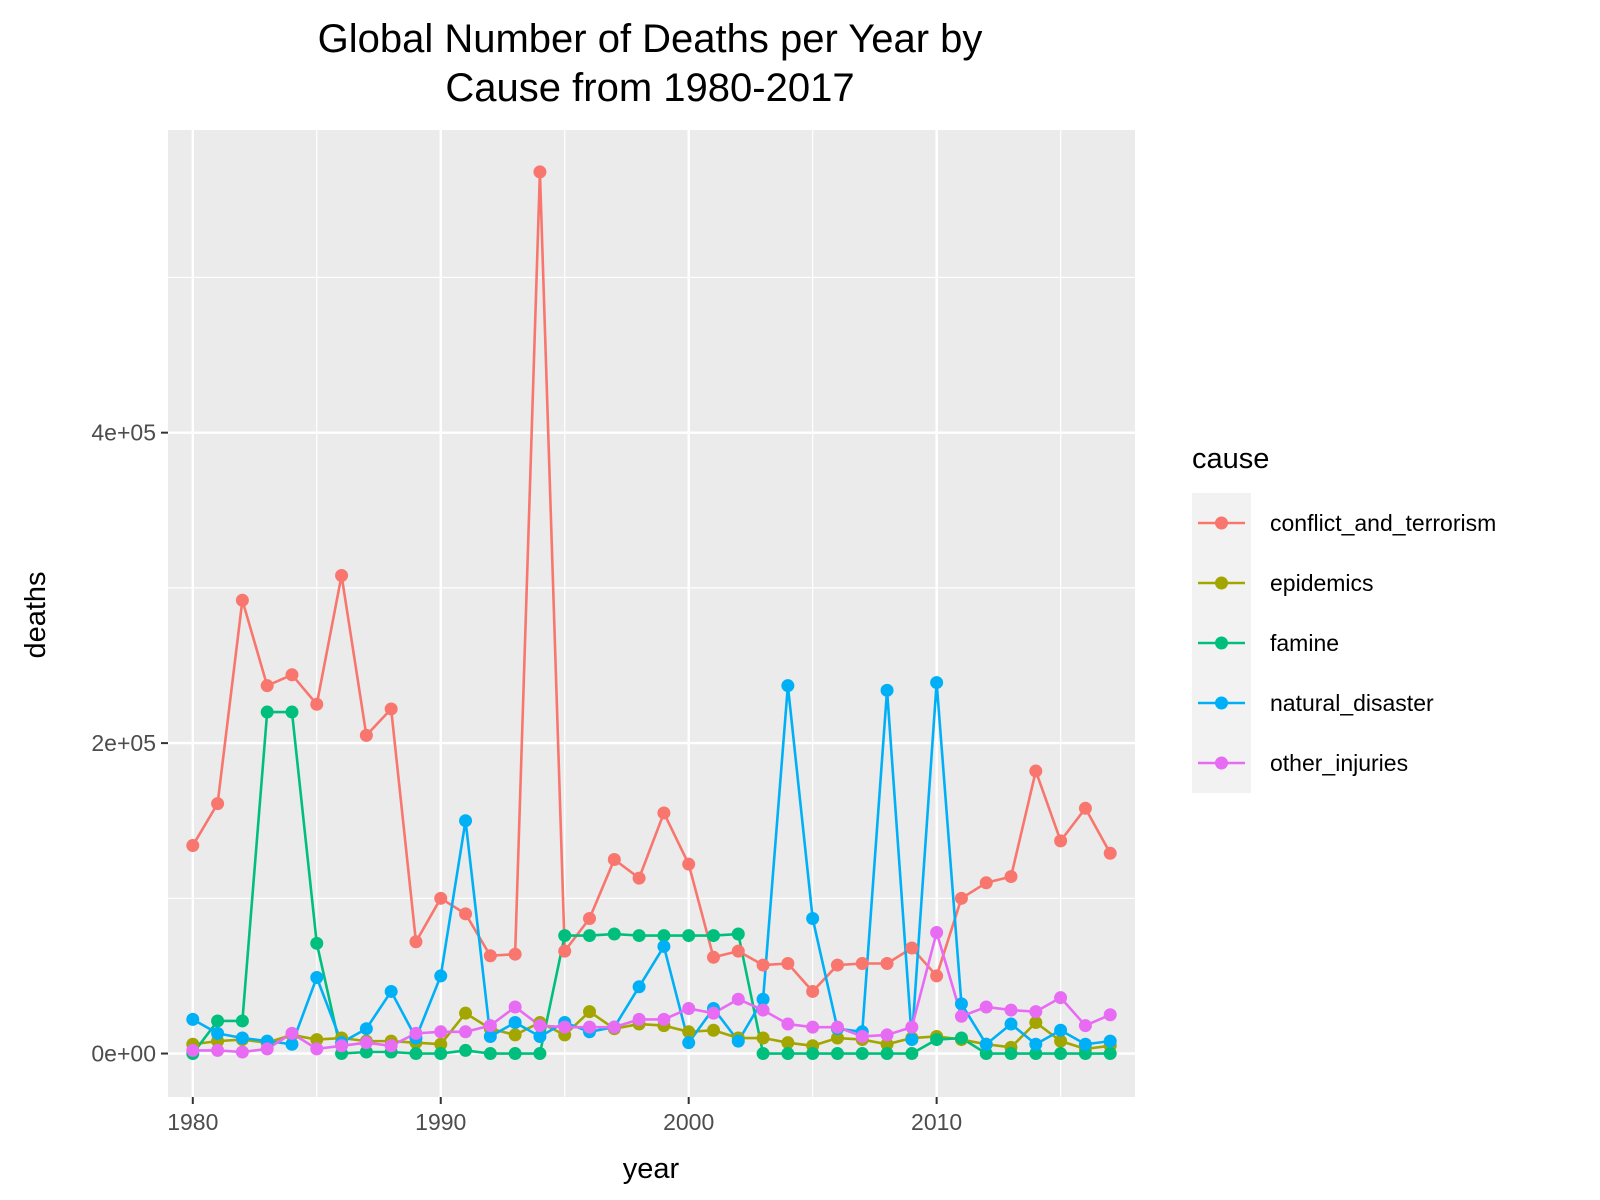 This screenshot has width=1600, height=1200. Describe the element at coordinates (1221, 763) in the screenshot. I see `legend-key-point-other_injuries` at that location.